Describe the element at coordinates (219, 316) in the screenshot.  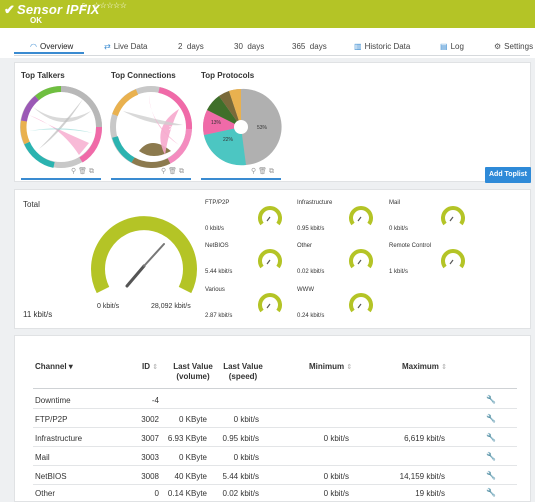
I see `gauge-value-various: 2.87 kbit/s` at that location.